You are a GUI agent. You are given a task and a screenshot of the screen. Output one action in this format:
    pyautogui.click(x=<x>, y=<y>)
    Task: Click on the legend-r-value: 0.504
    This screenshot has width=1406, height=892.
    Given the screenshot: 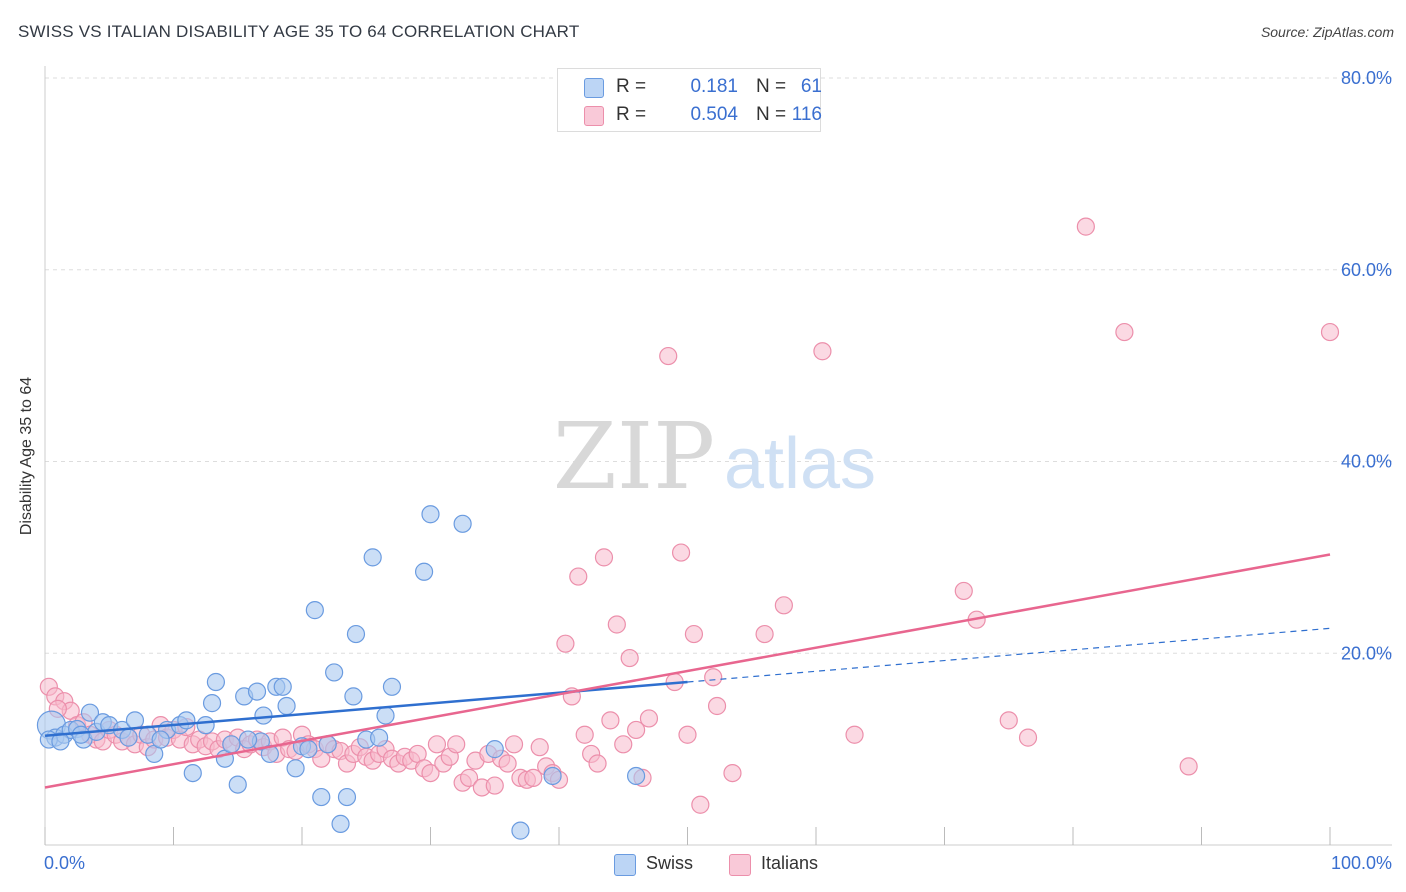 What is the action you would take?
    pyautogui.click(x=714, y=114)
    